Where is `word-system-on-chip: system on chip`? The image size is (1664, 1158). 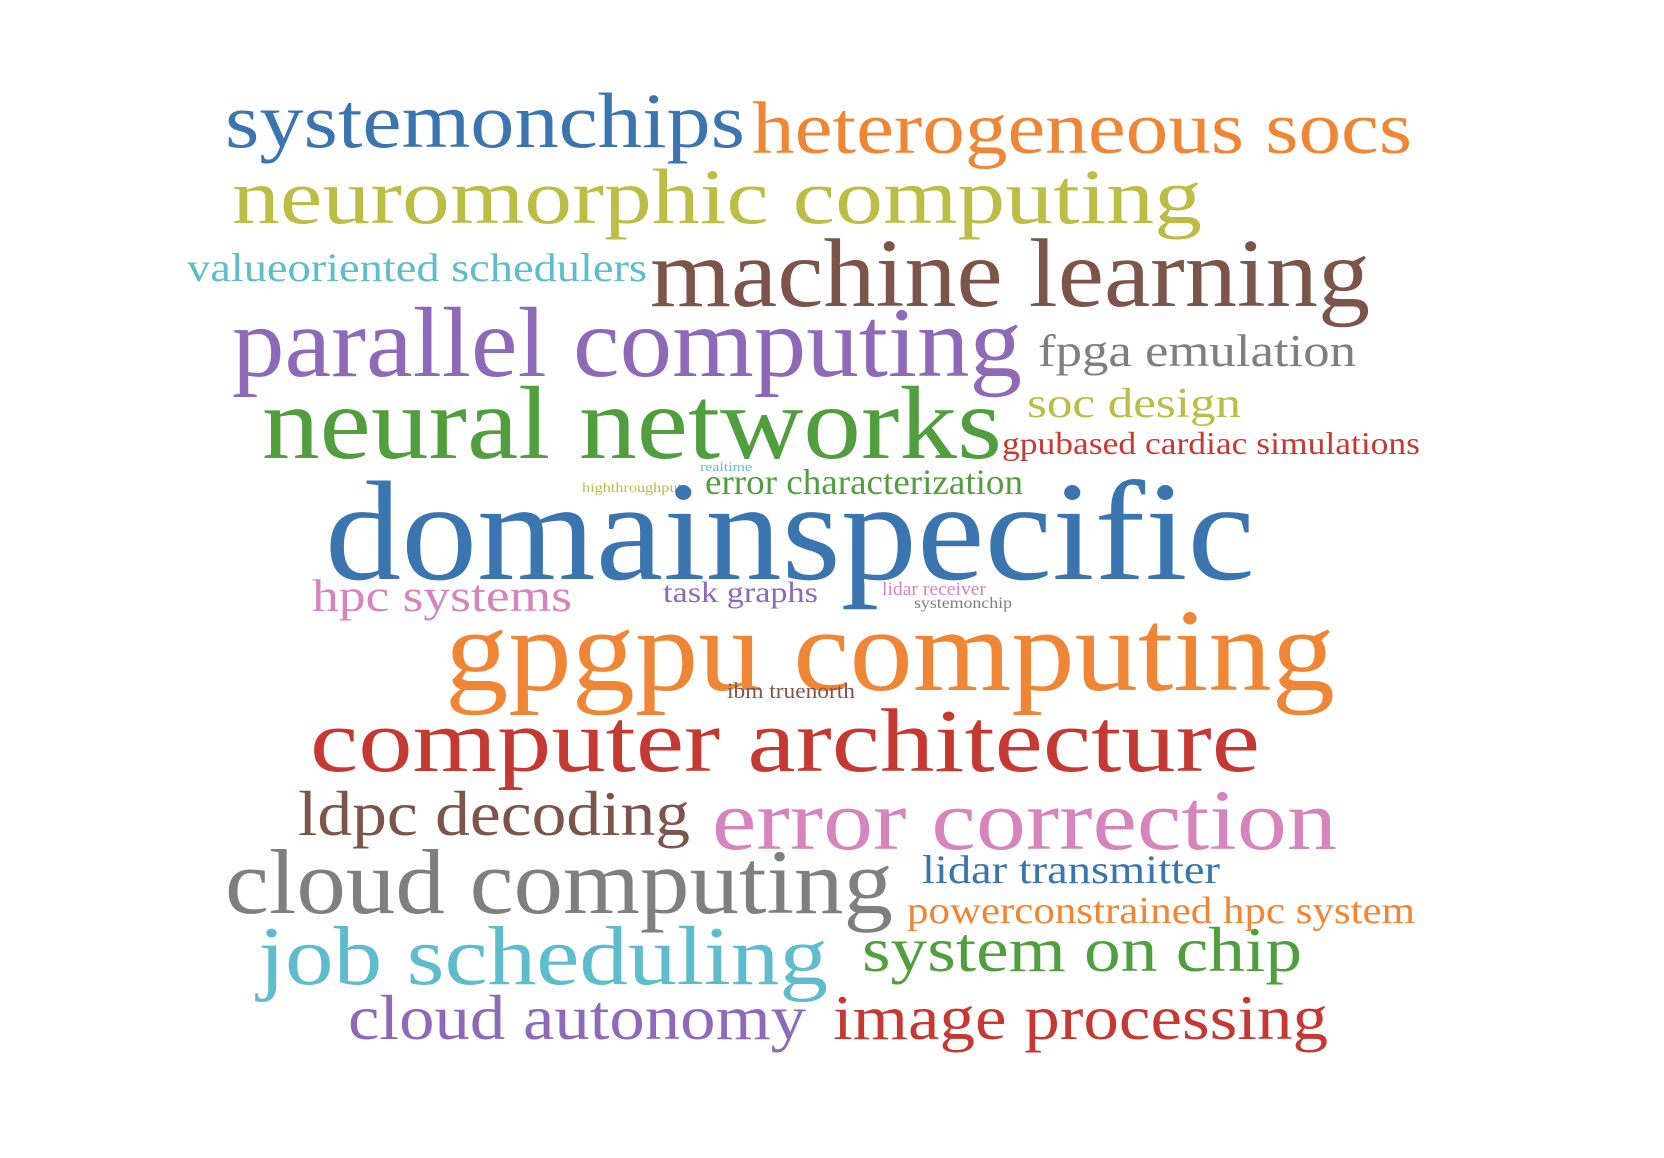
word-system-on-chip: system on chip is located at coordinates (1082, 949).